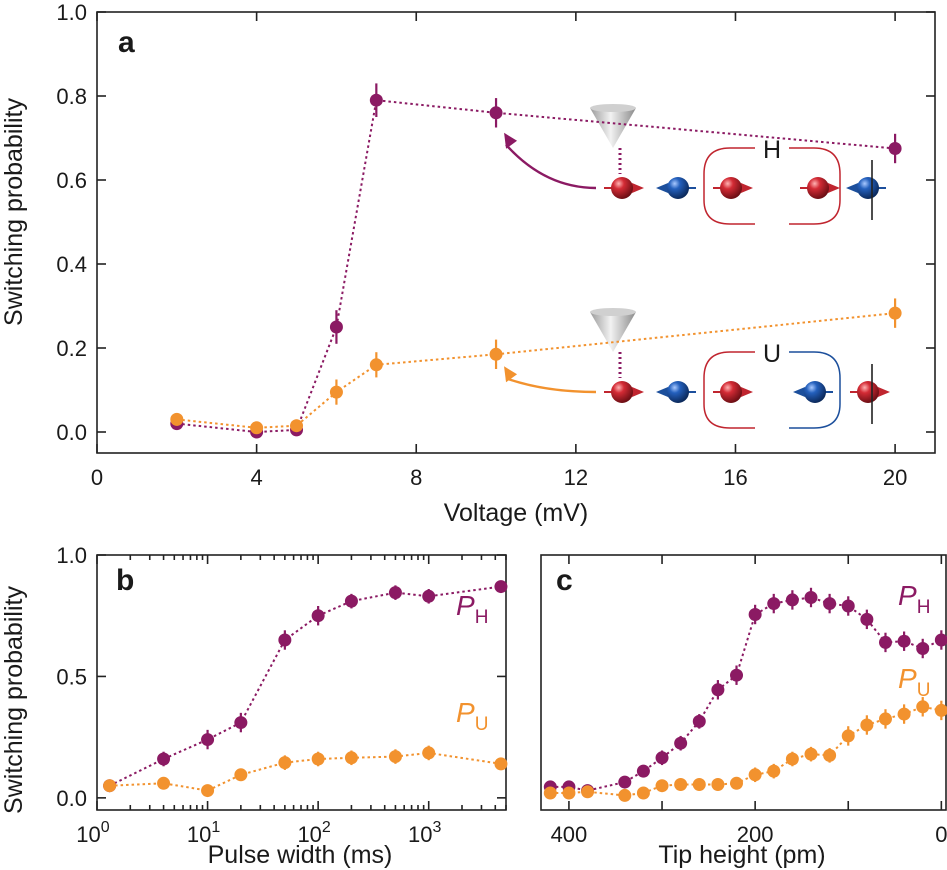 Image resolution: width=947 pixels, height=870 pixels. What do you see at coordinates (126, 42) in the screenshot?
I see `panel-a-label: a` at bounding box center [126, 42].